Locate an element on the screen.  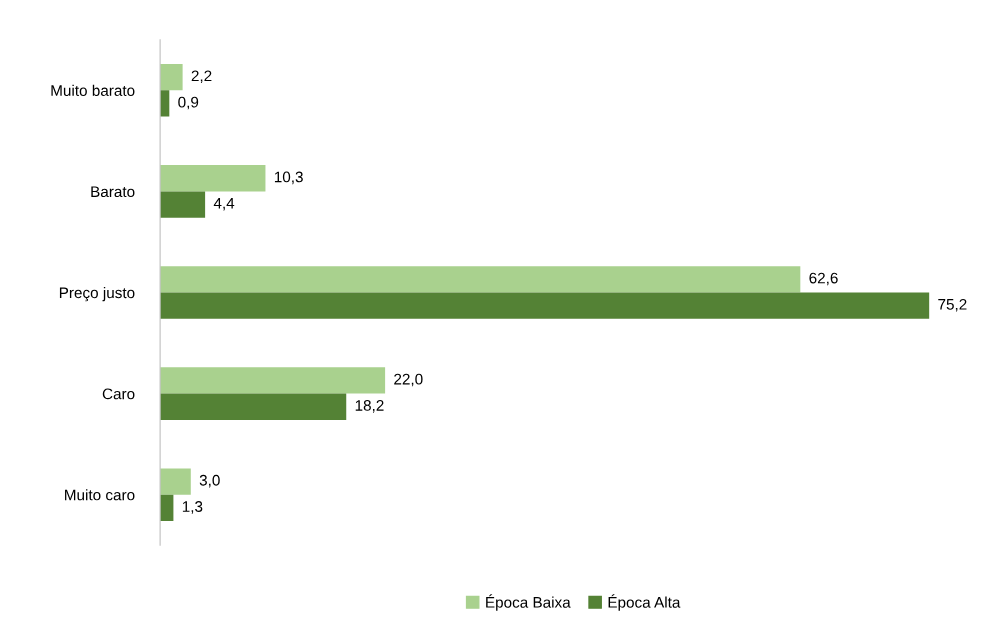
data-label: 4,4 is located at coordinates (224, 204).